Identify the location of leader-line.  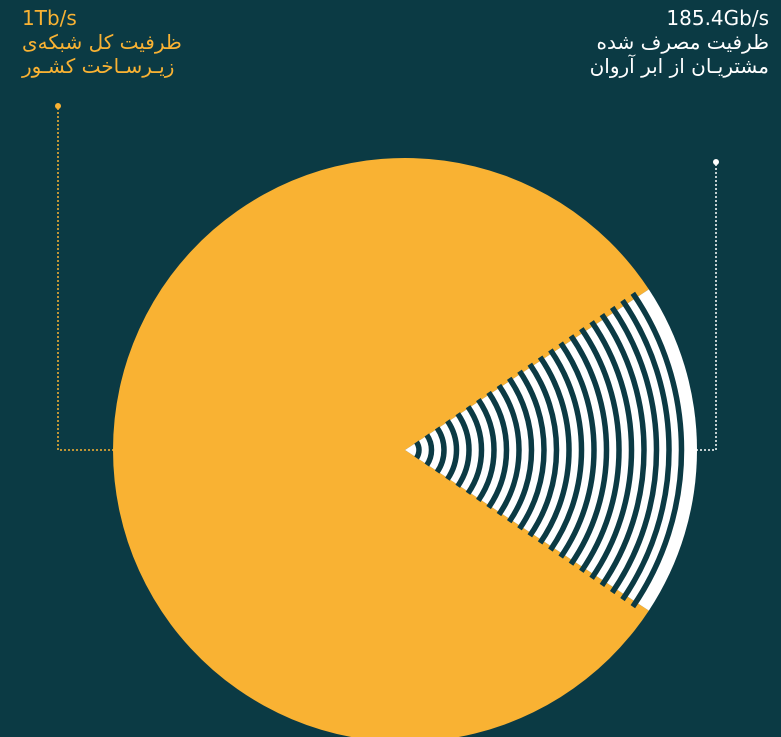
(86, 279).